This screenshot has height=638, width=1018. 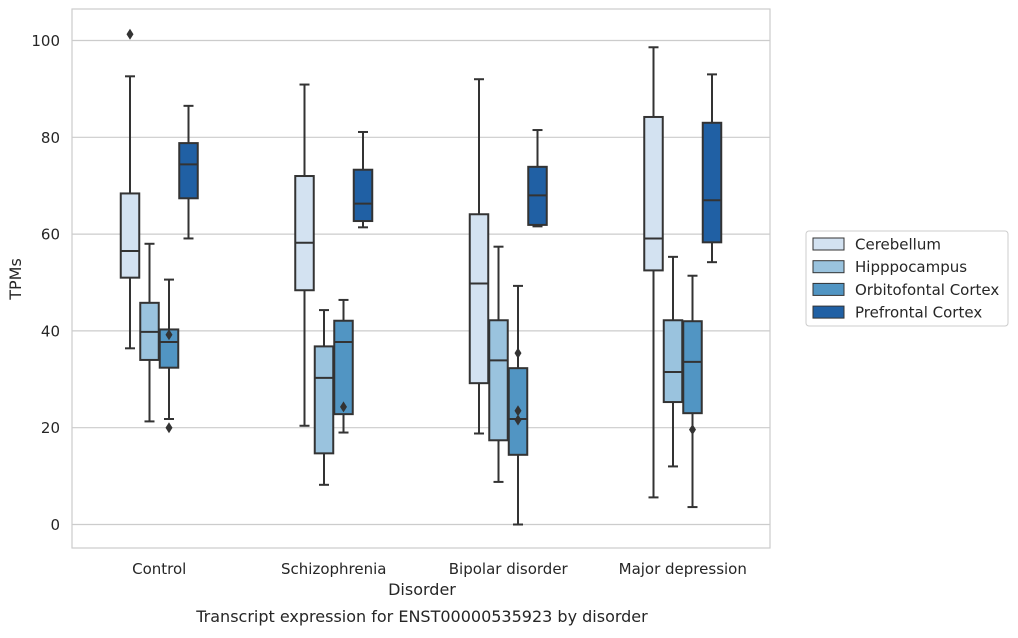 What do you see at coordinates (15, 279) in the screenshot?
I see `y-axis-label: TPMs` at bounding box center [15, 279].